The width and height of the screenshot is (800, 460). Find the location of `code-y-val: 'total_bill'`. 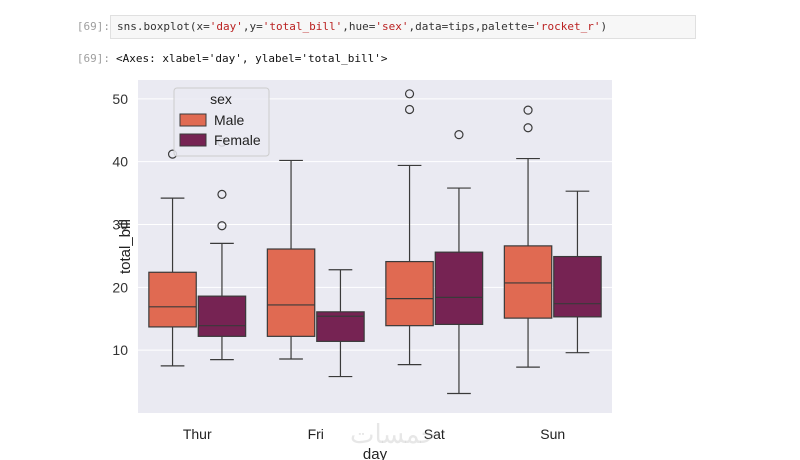

code-y-val: 'total_bill' is located at coordinates (302, 26).